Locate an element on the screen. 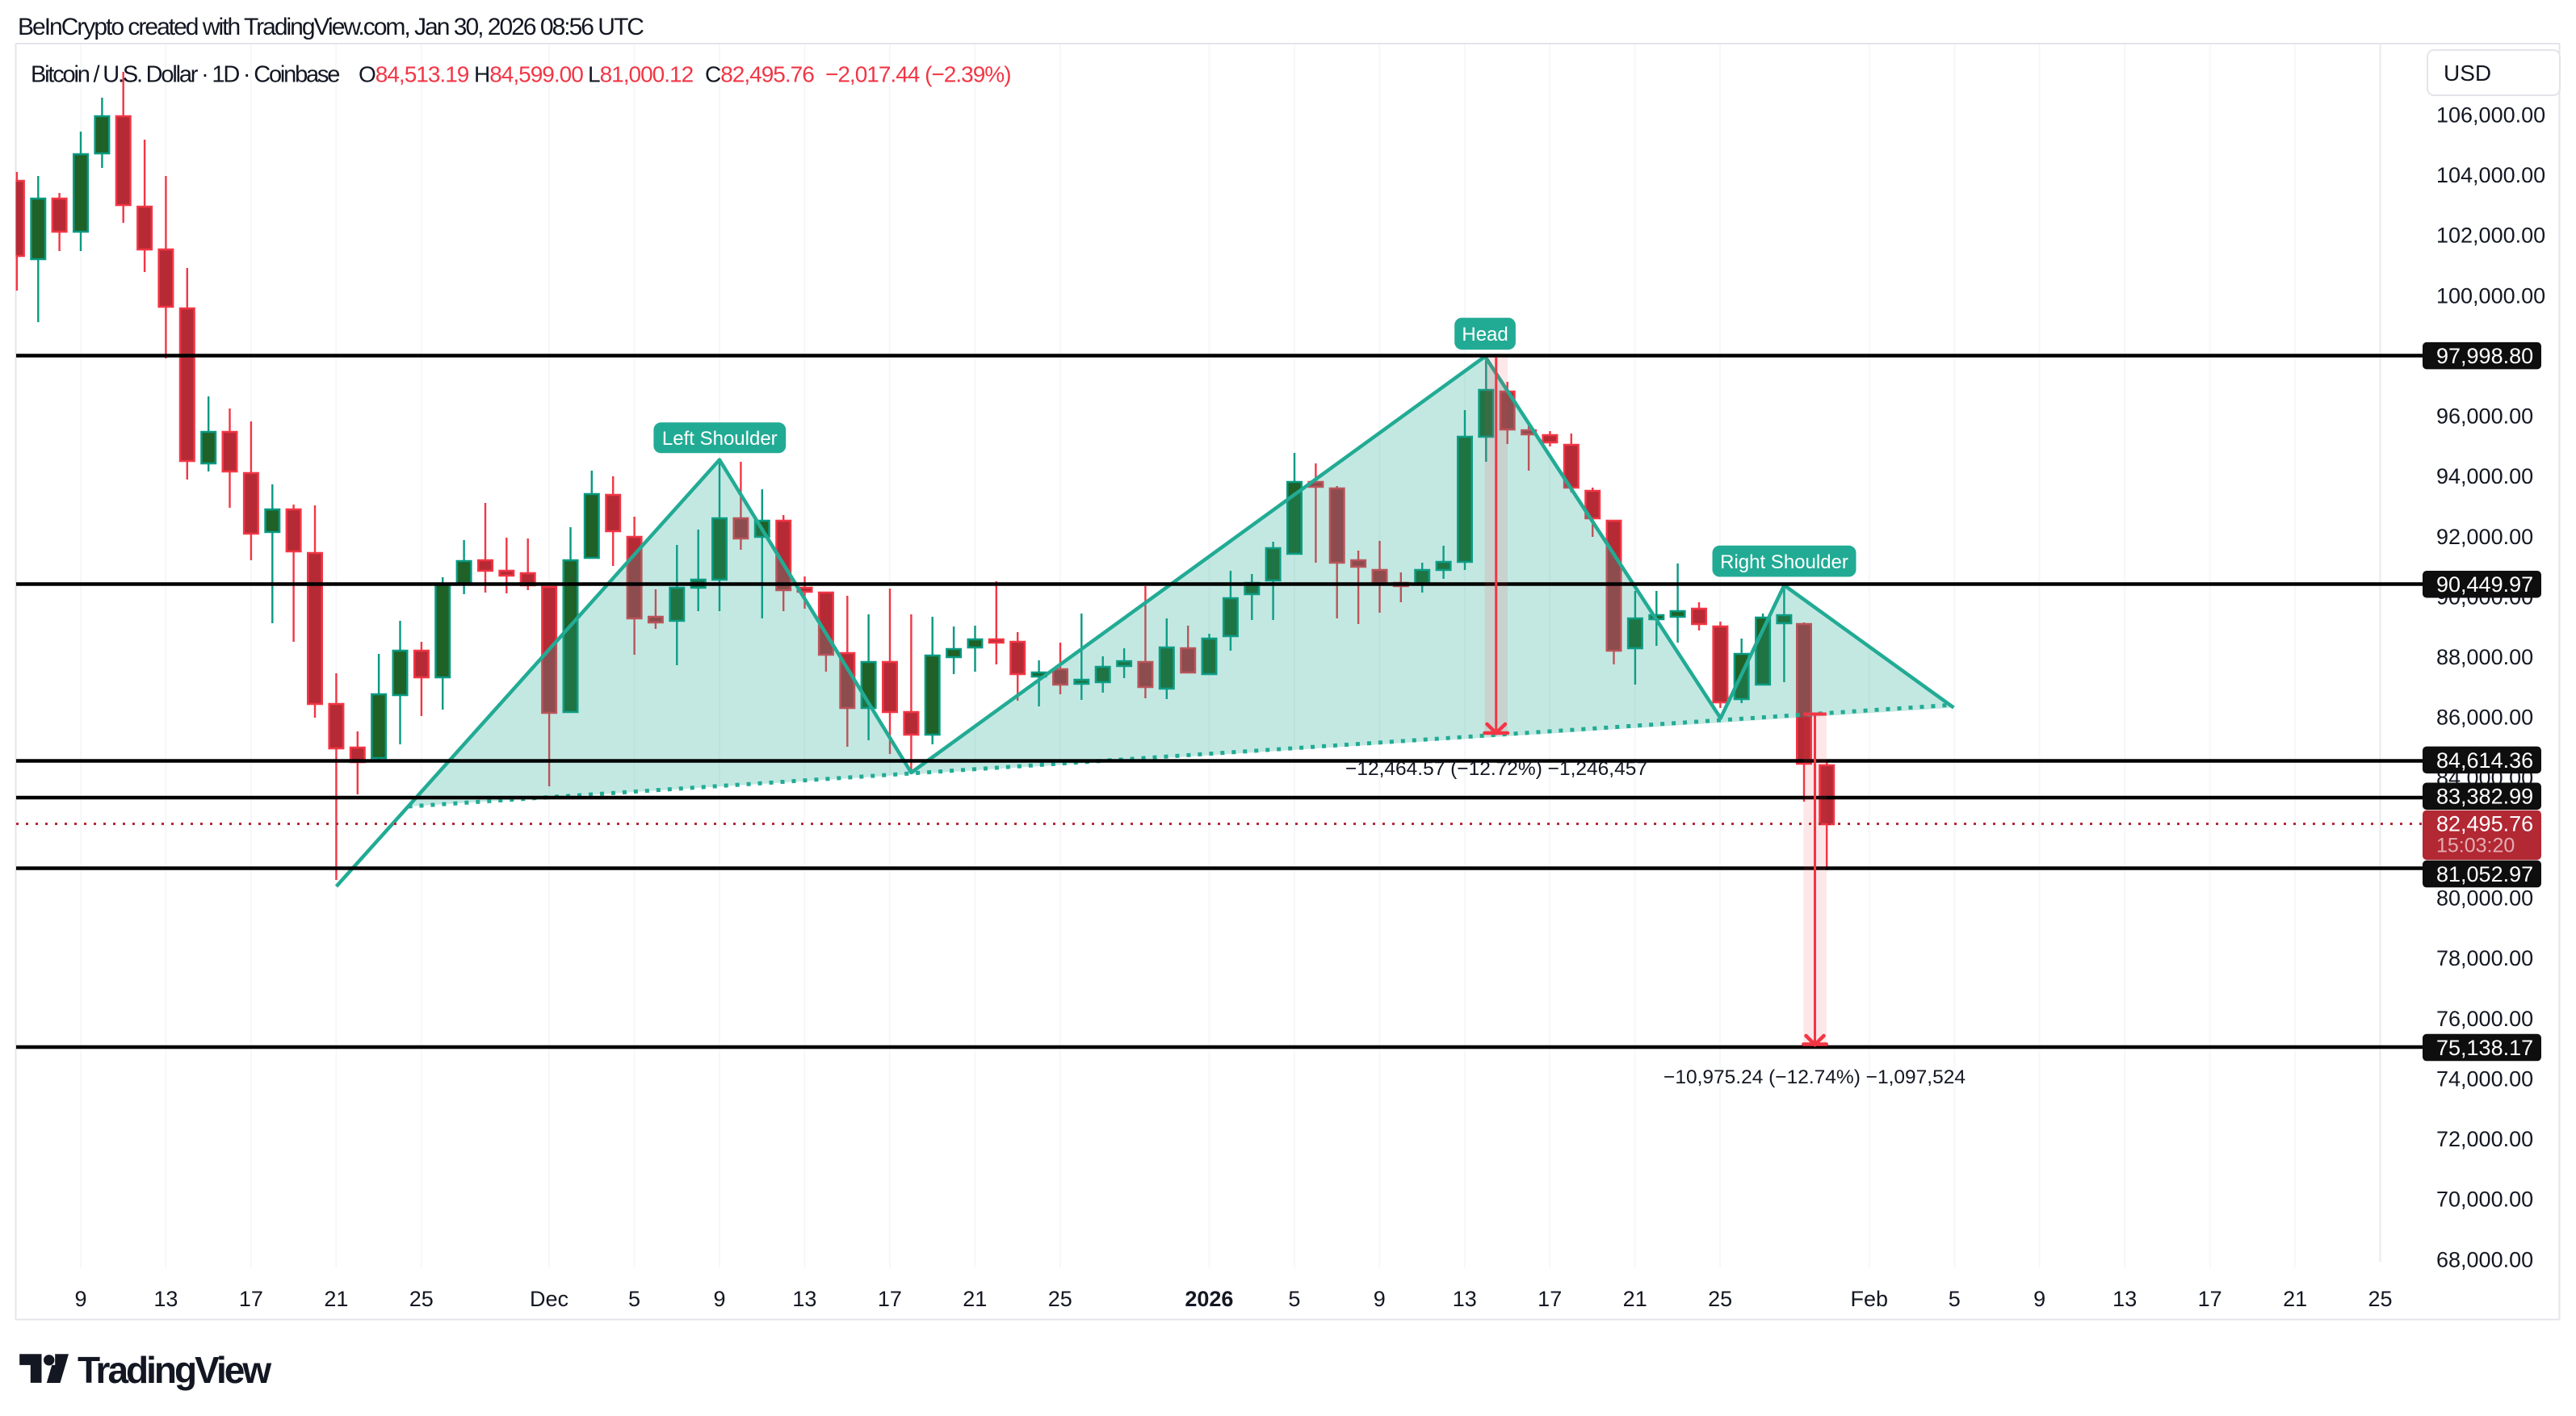  svg-text: USD is located at coordinates (2467, 73).